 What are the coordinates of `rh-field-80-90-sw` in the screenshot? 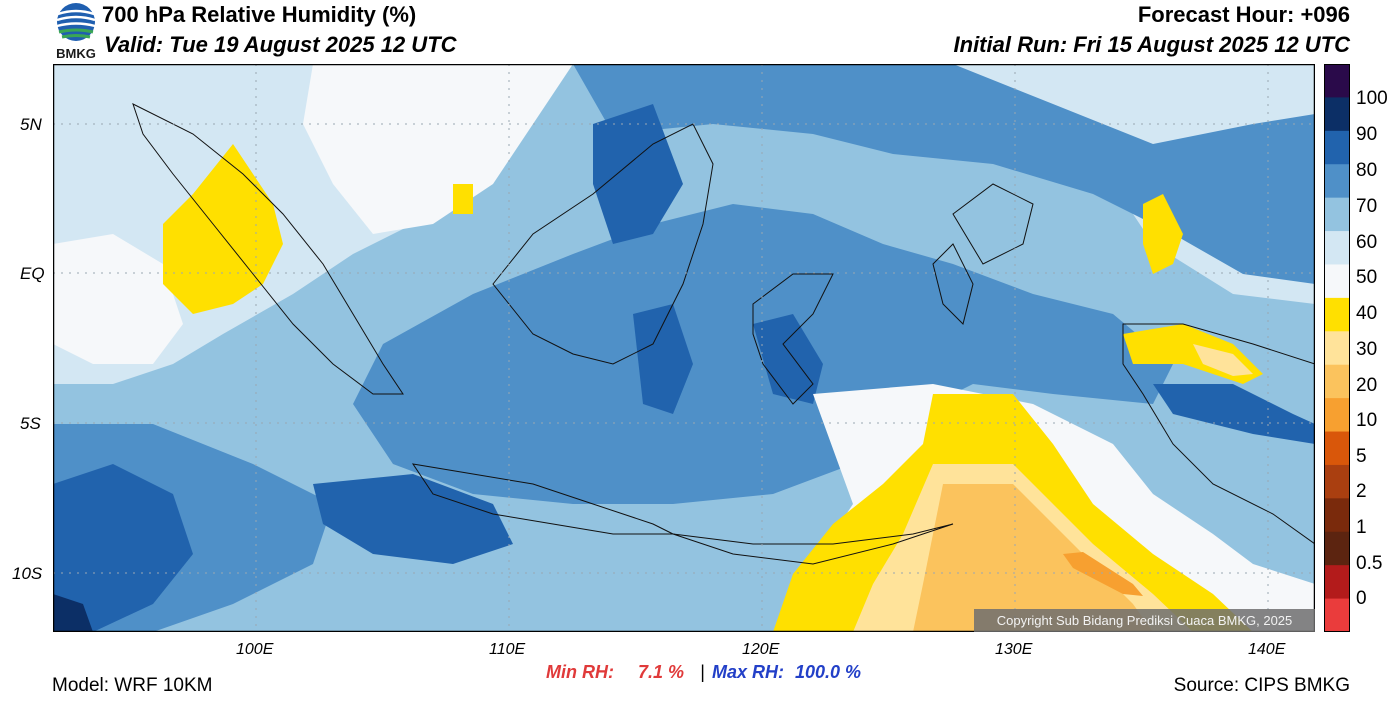 It's located at (123, 548).